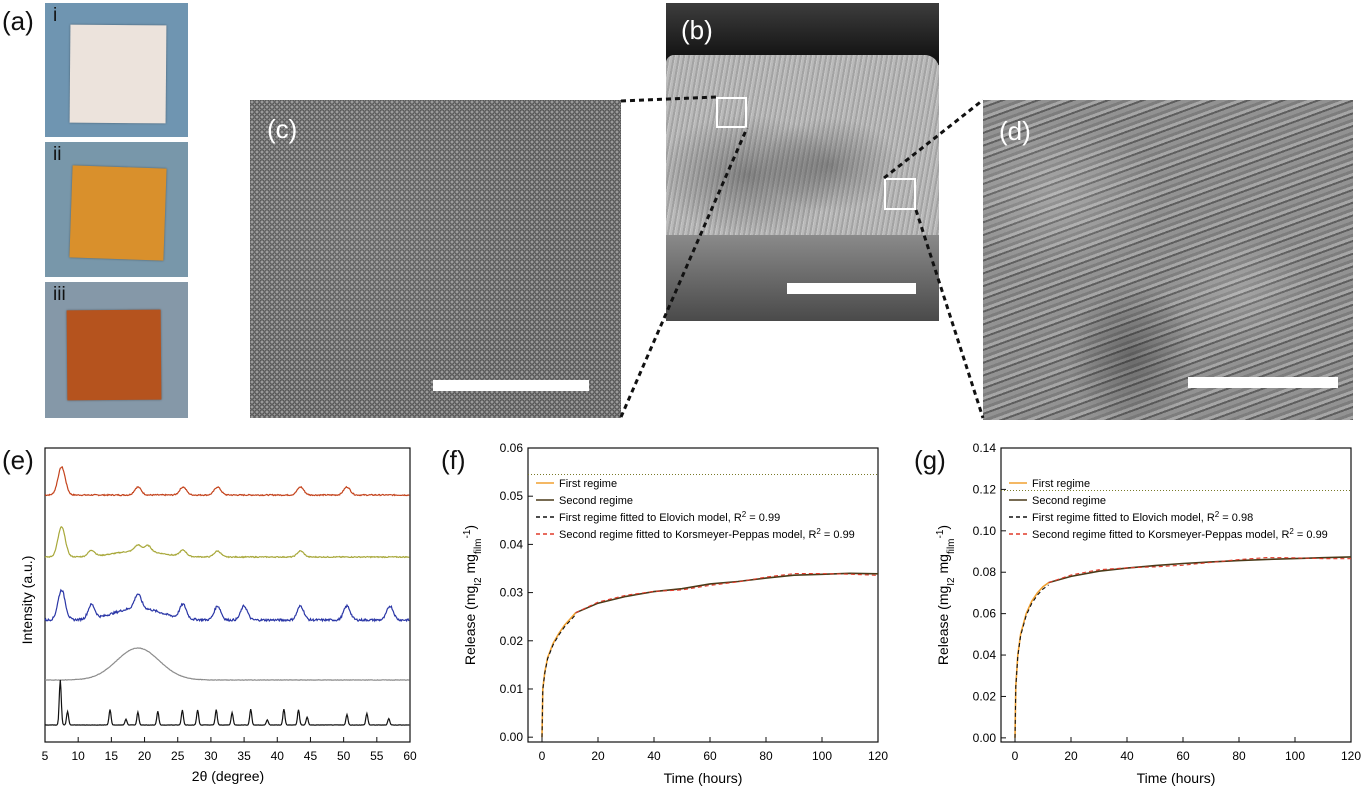 The height and width of the screenshot is (792, 1367). Describe the element at coordinates (512, 544) in the screenshot. I see `release-f-y-tick-label: 0.04` at that location.